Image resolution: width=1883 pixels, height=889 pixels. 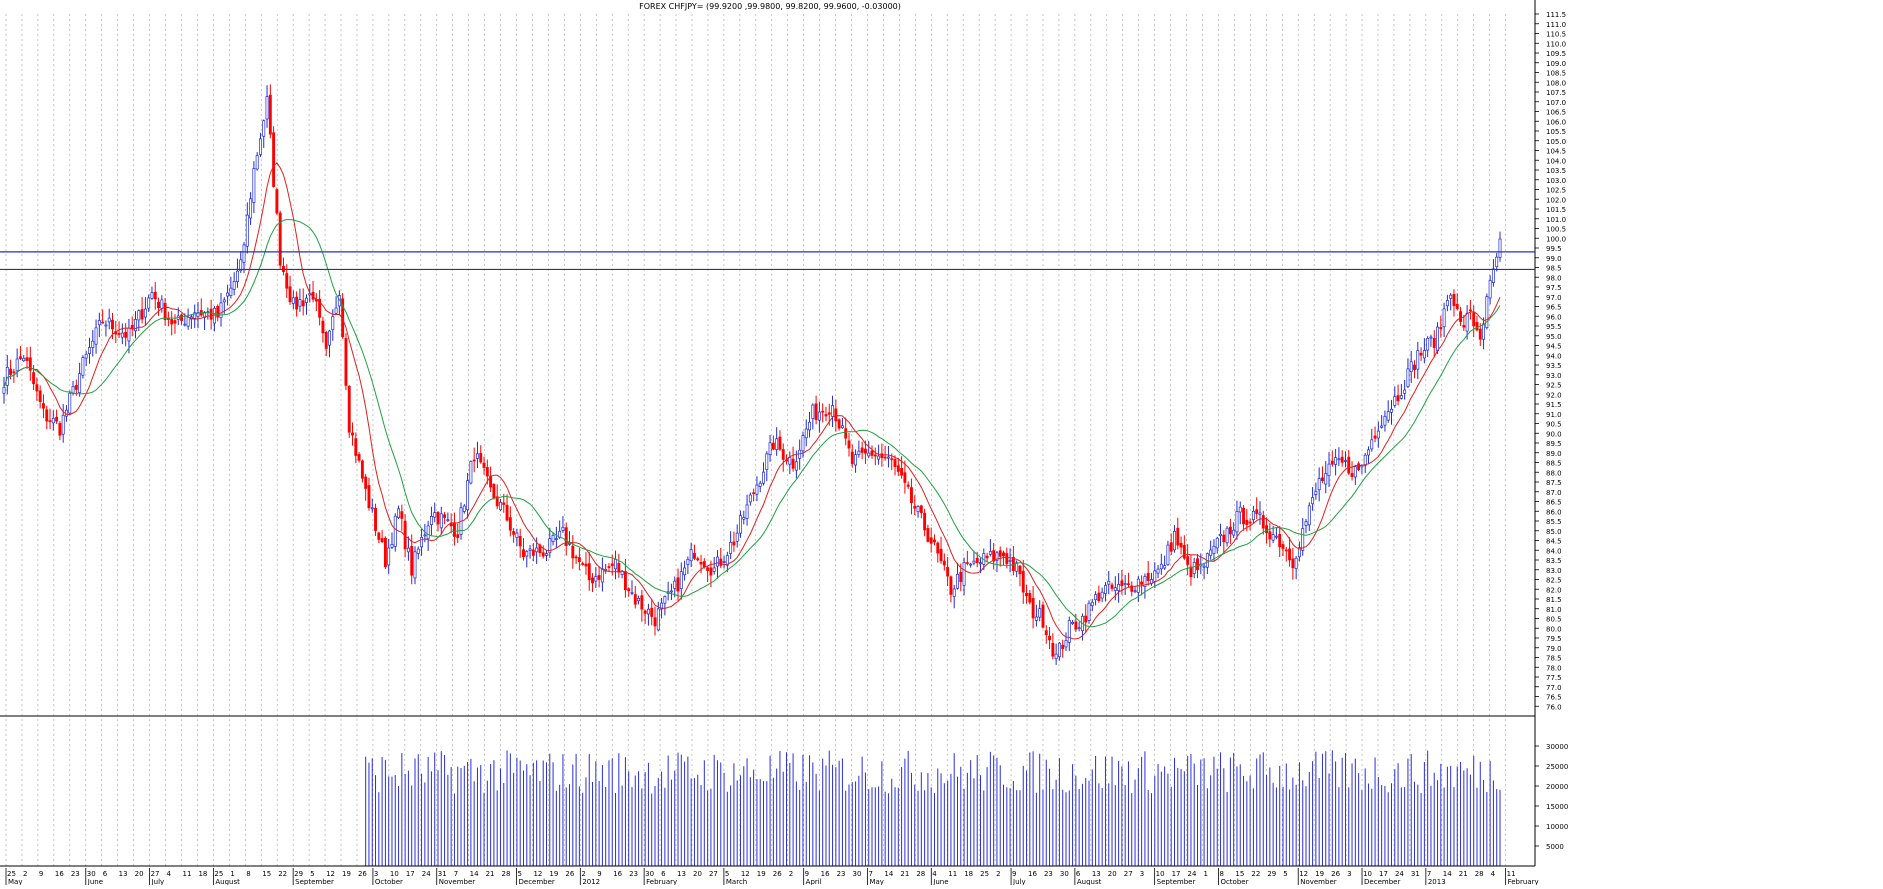 I want to click on price-tick-label: 81.5, so click(x=1554, y=600).